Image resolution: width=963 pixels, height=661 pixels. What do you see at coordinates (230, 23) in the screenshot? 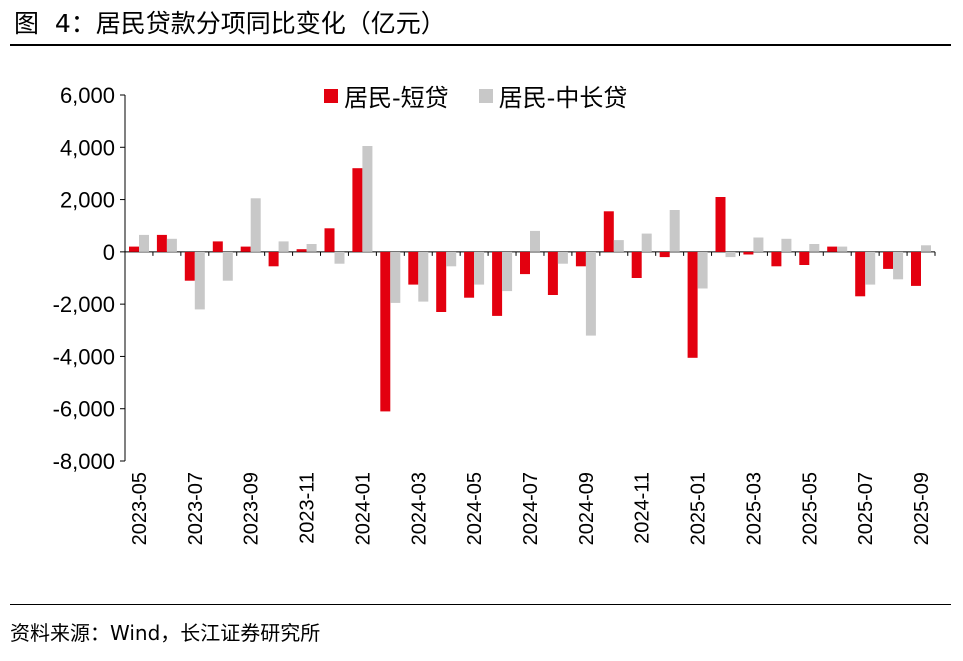
I see `figure-title: 图 4：居民贷款分项同比变化（亿元）` at bounding box center [230, 23].